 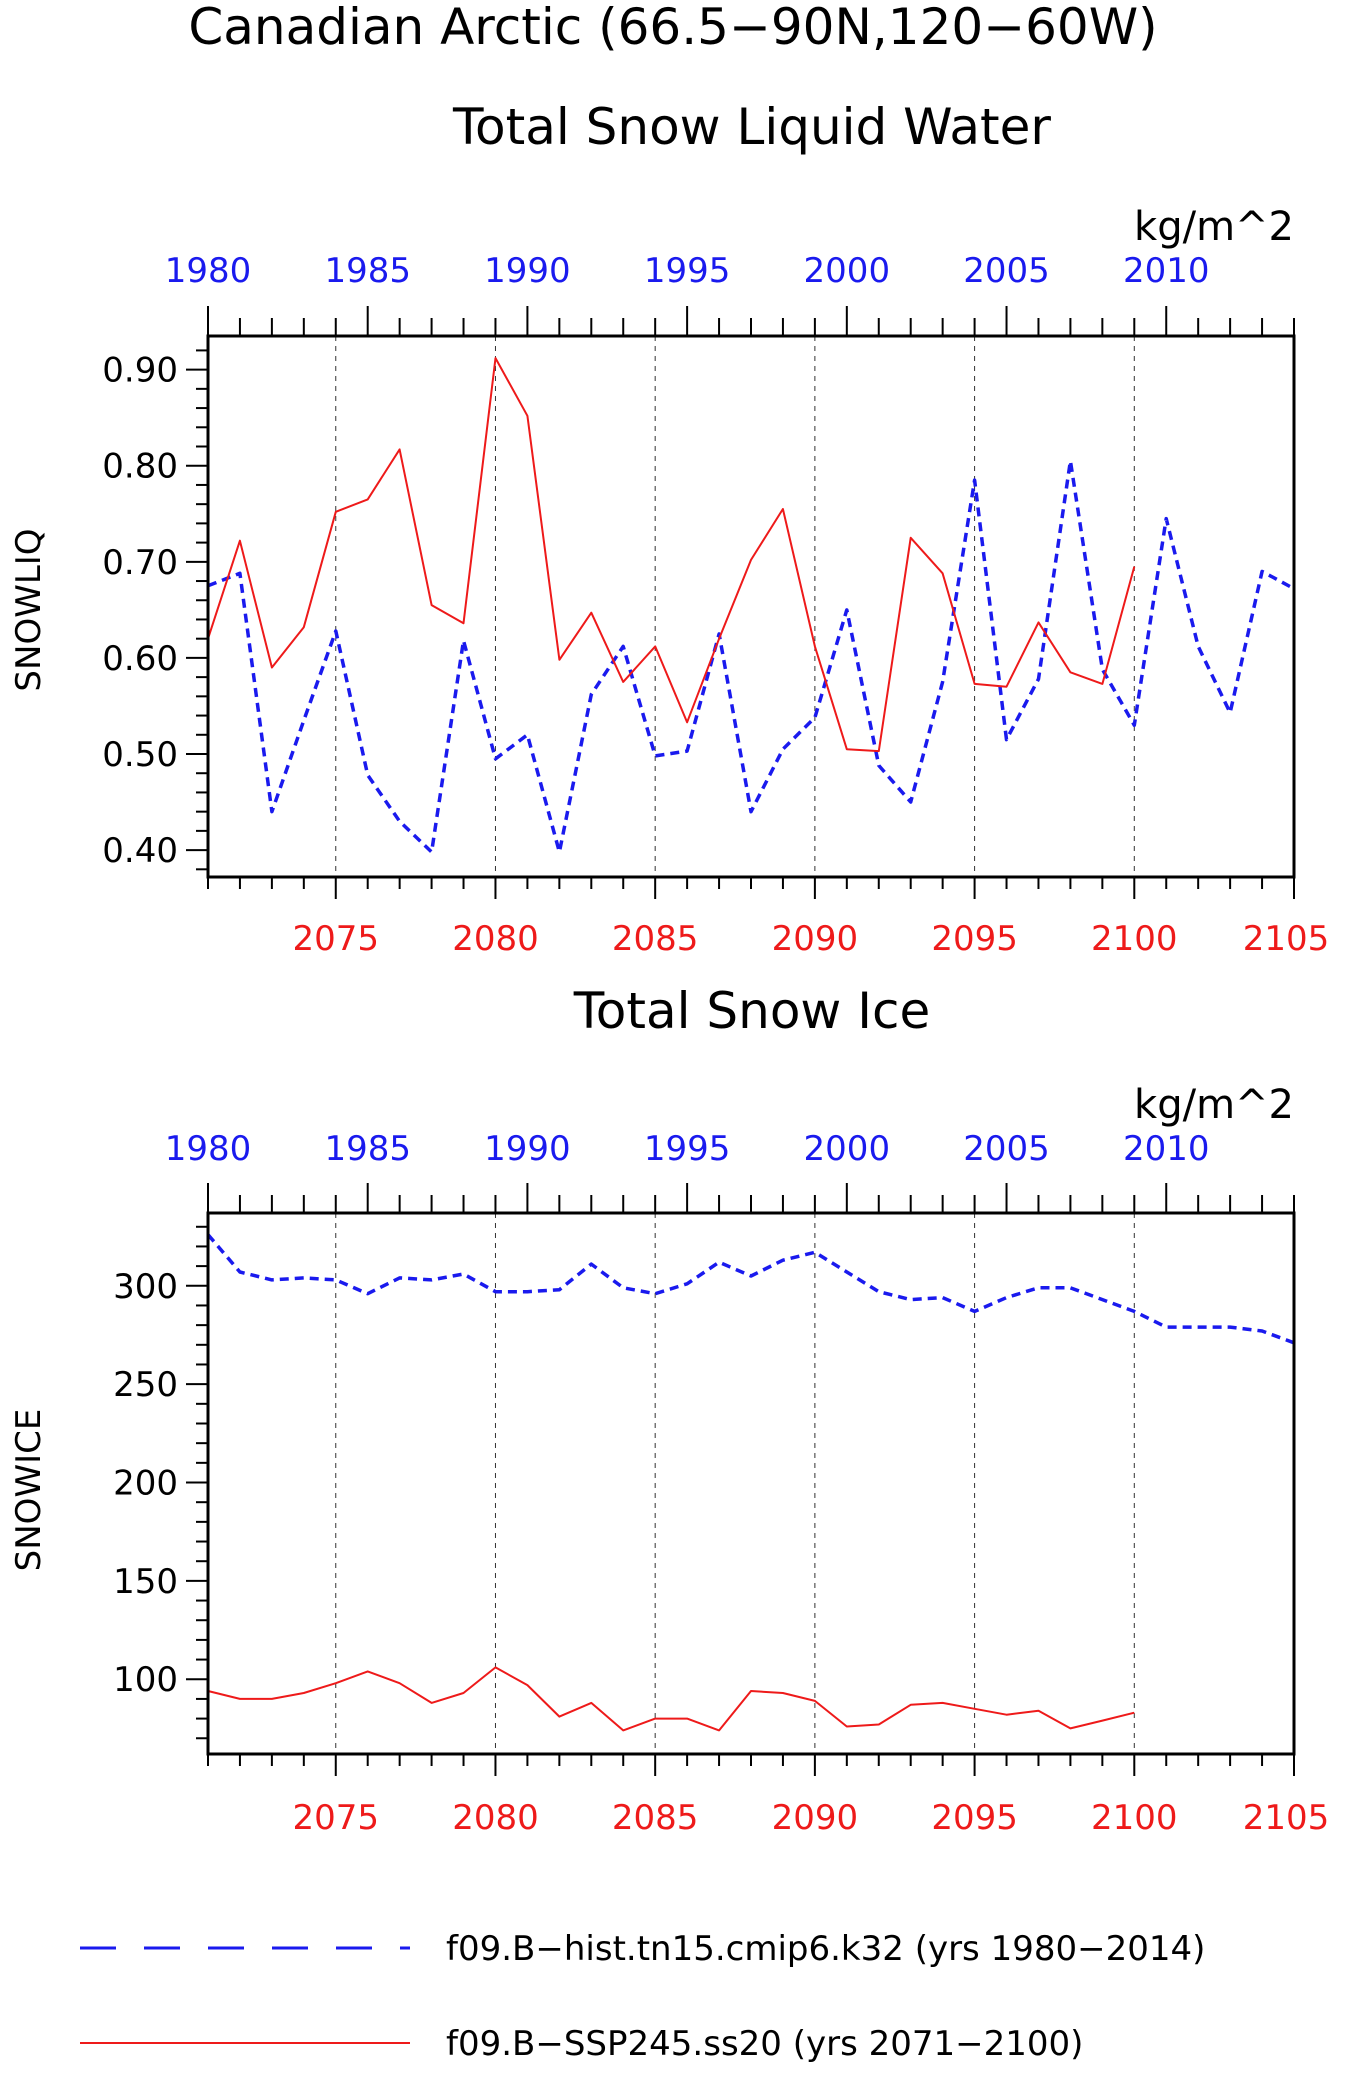 I want to click on y-tick-label: 0.50, so click(x=140, y=755).